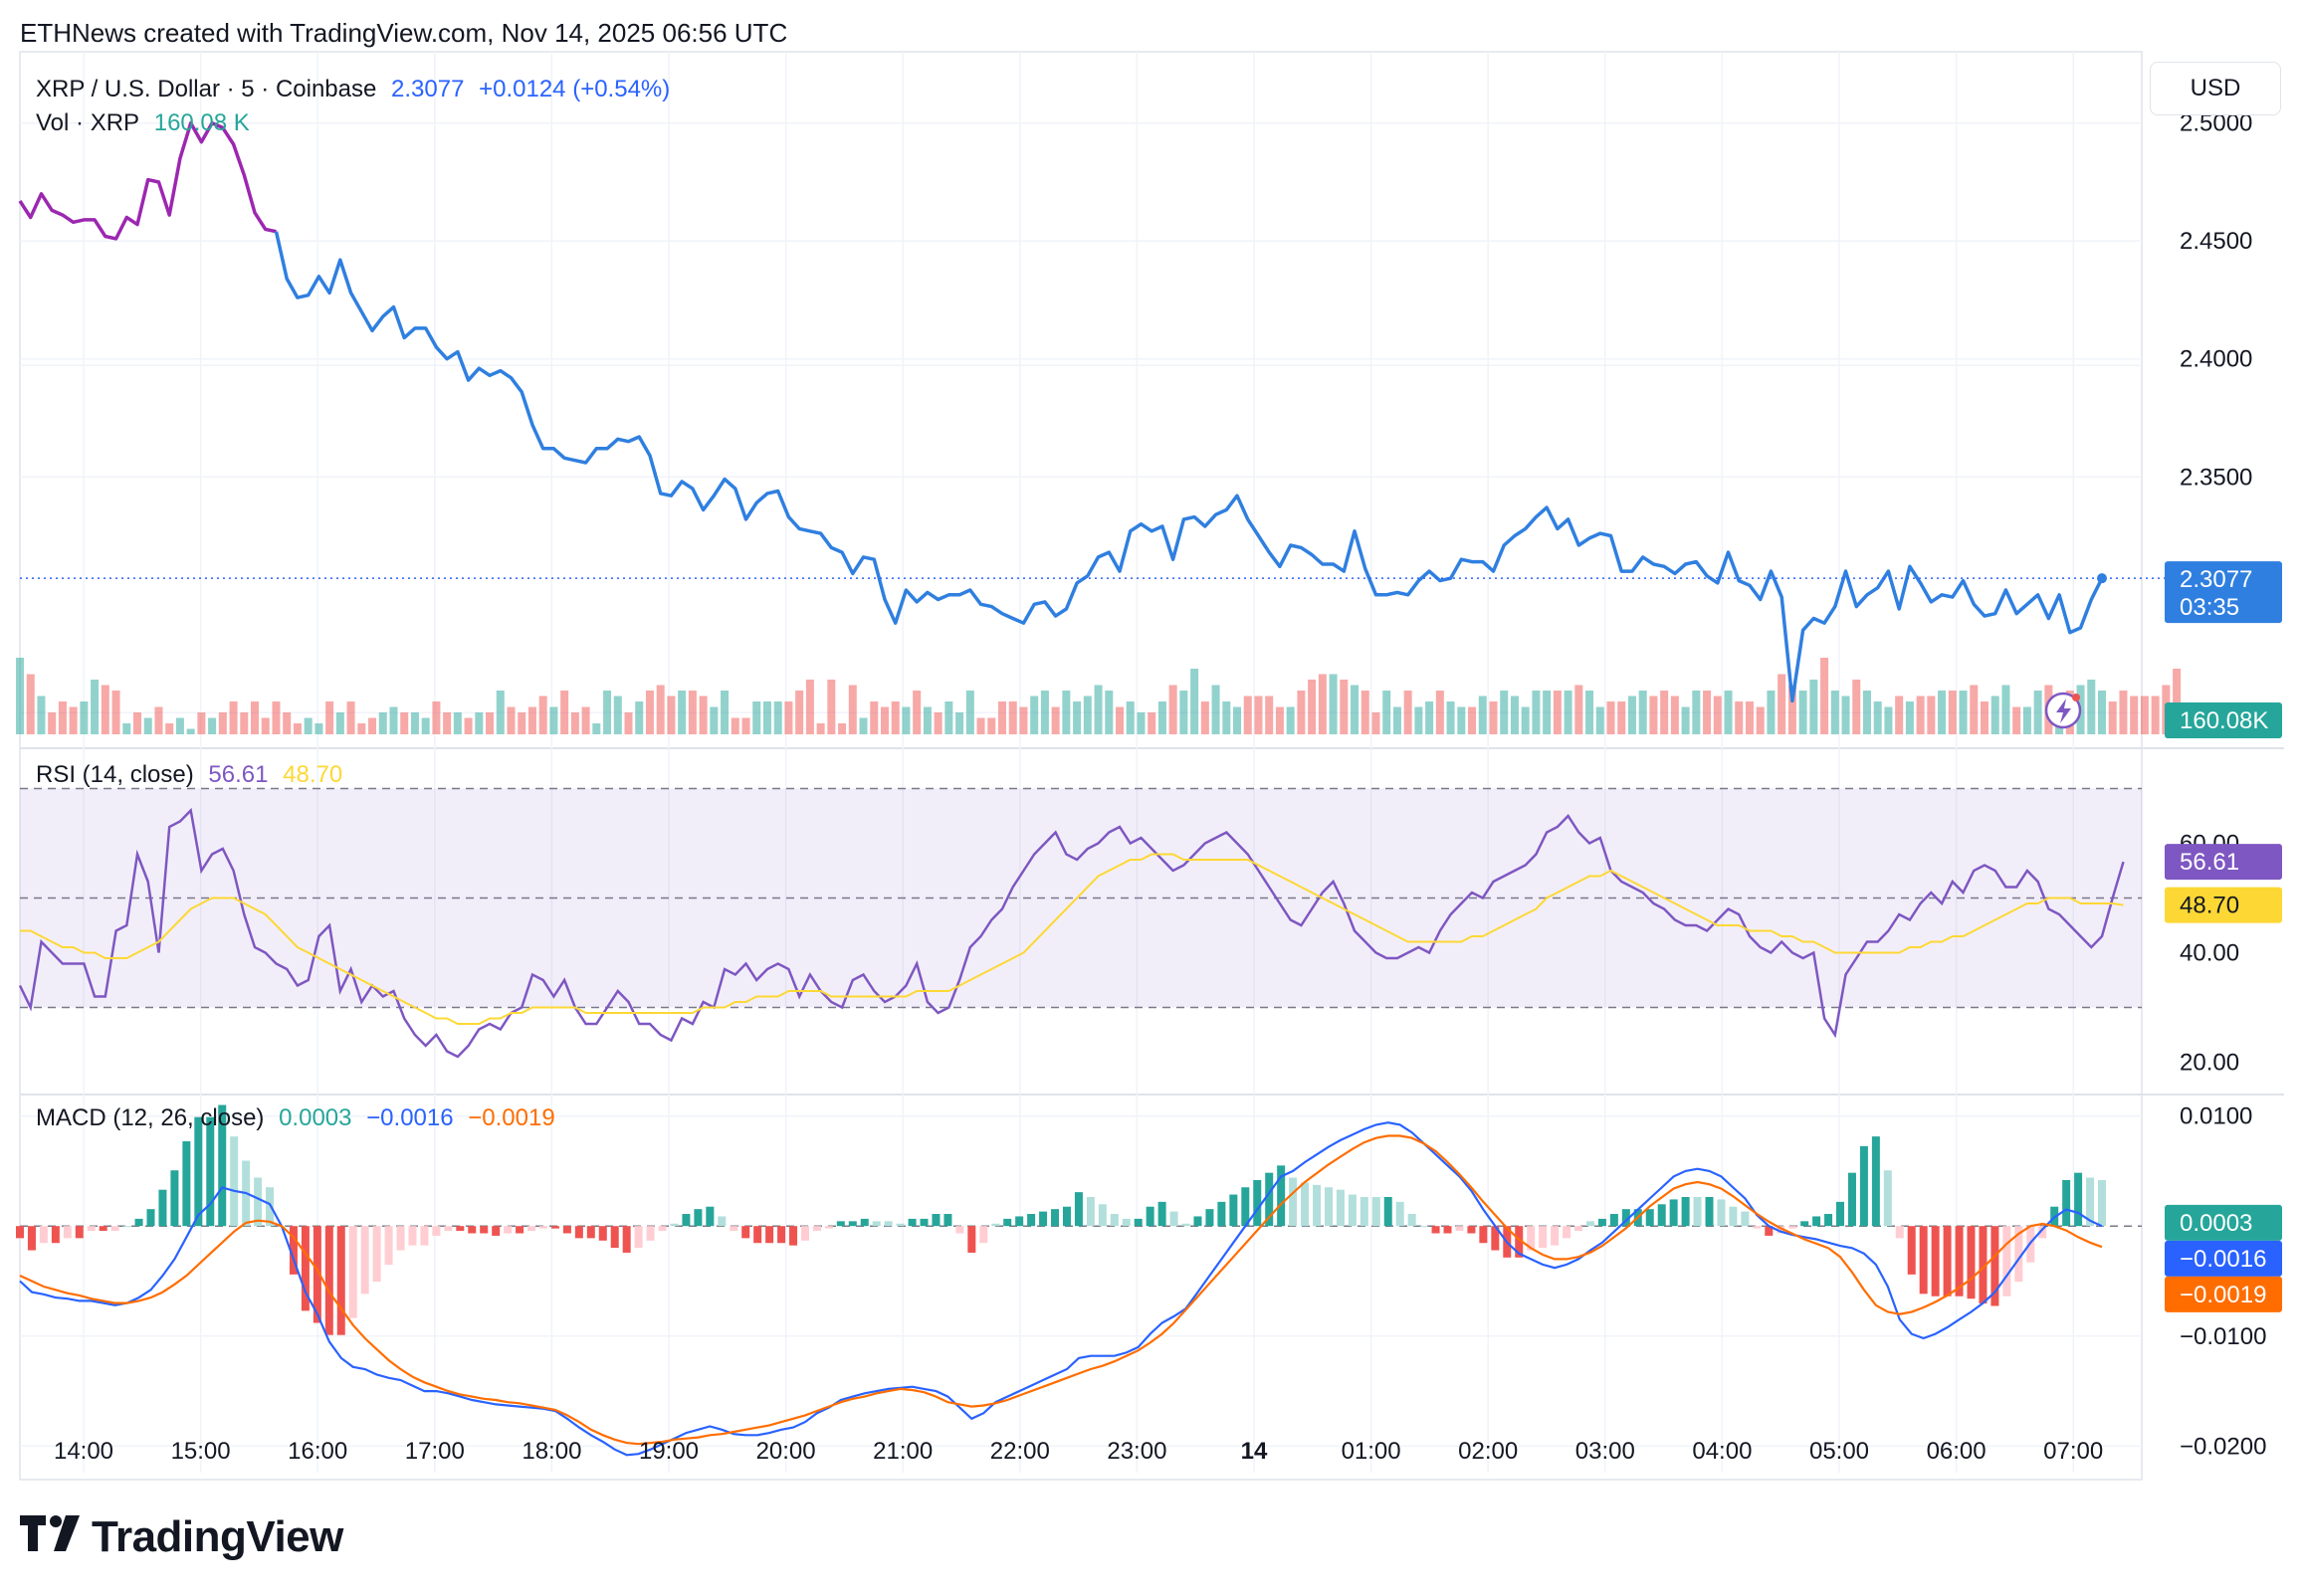 Image resolution: width=2303 pixels, height=1596 pixels. Describe the element at coordinates (239, 775) in the screenshot. I see `rsi-value: 56.61` at that location.